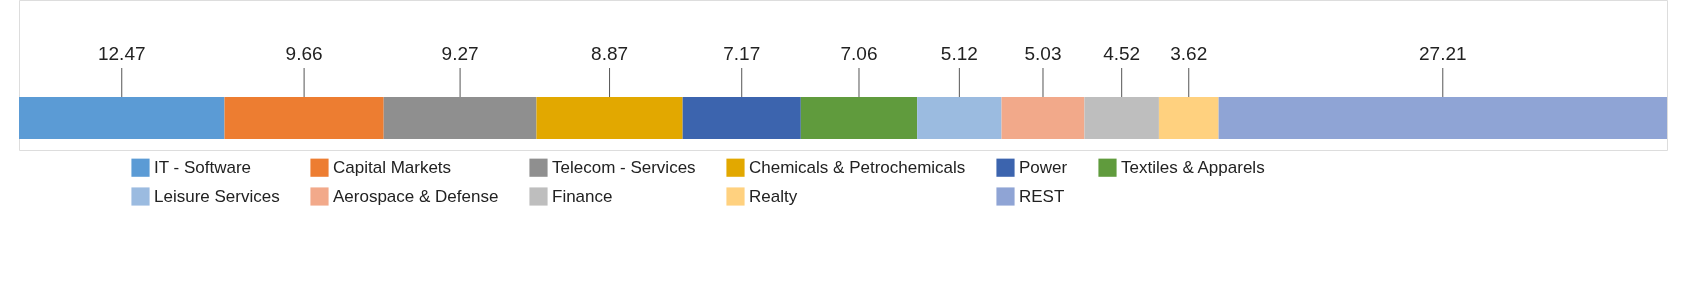 This screenshot has width=1690, height=283. Describe the element at coordinates (416, 196) in the screenshot. I see `legend-label: Aerospace & Defense` at that location.